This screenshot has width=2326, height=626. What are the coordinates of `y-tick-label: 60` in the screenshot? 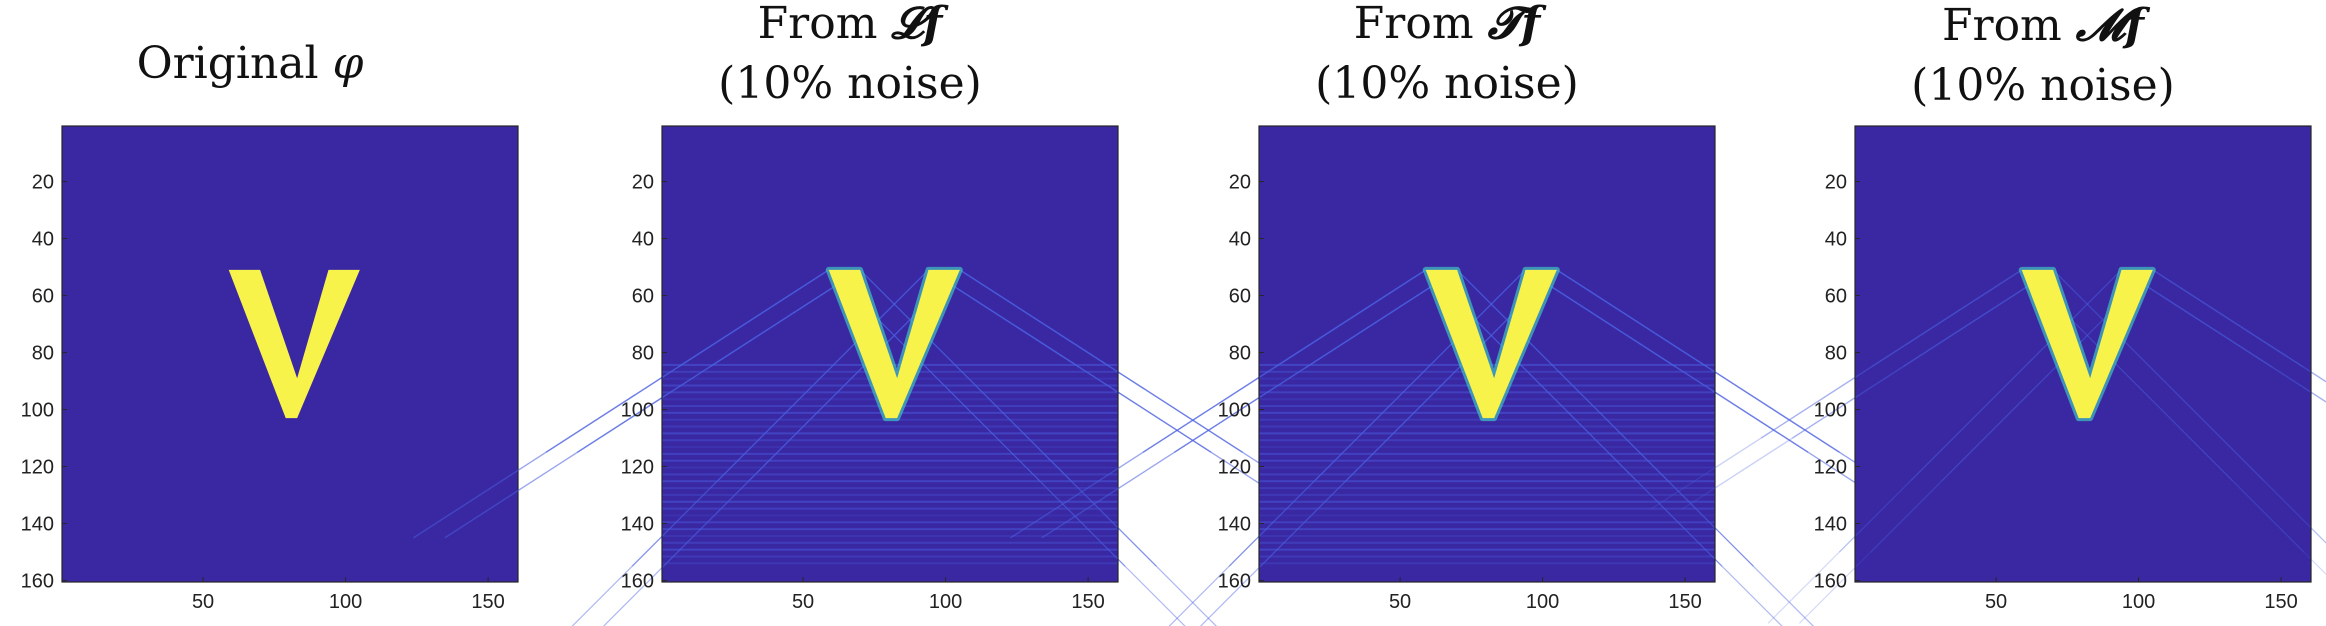 It's located at (1836, 297).